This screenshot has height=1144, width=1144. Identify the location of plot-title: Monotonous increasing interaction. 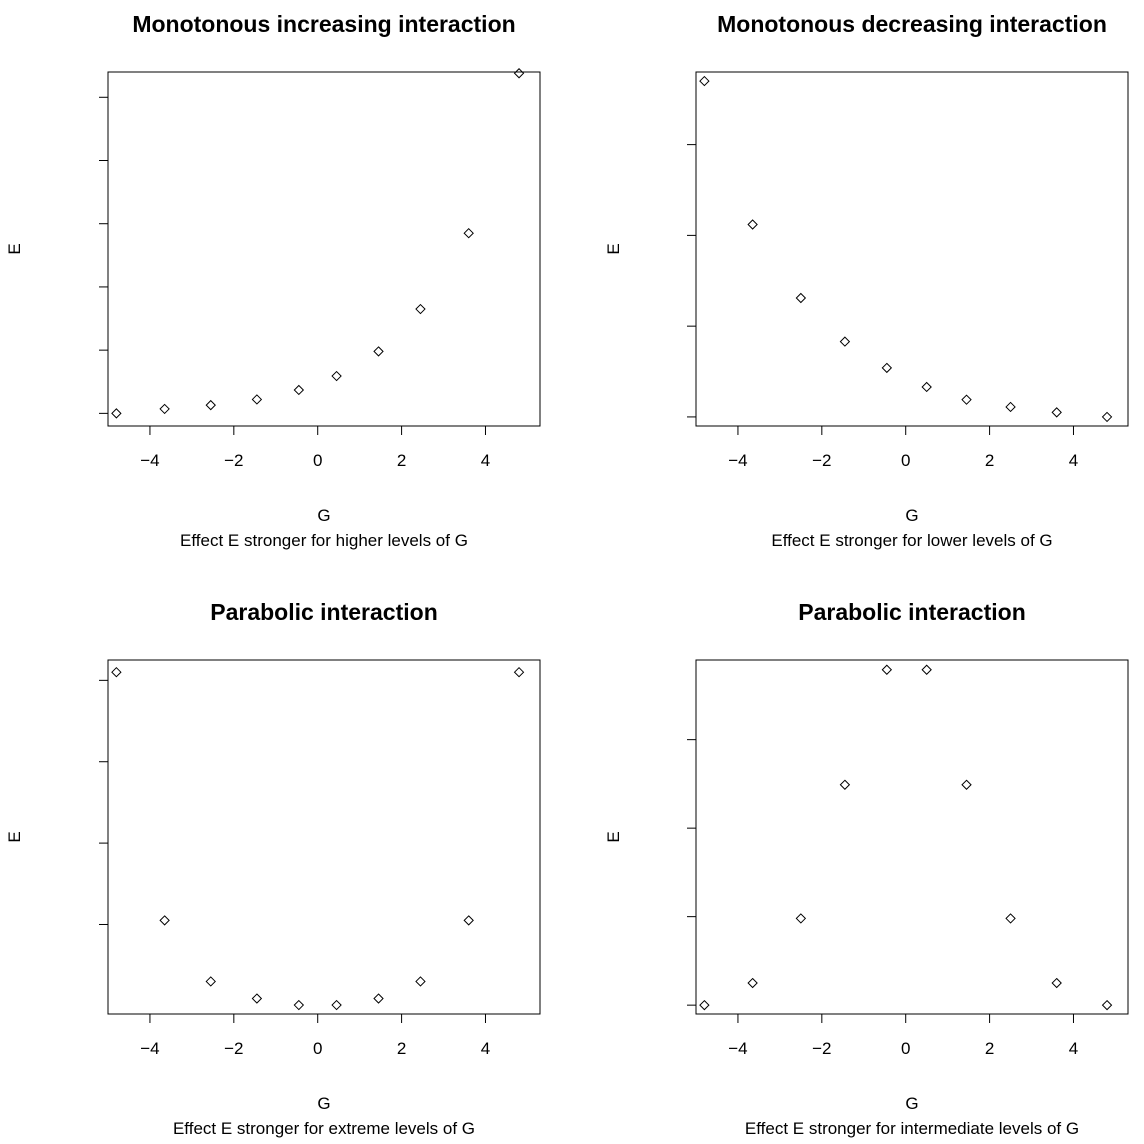
(323, 24).